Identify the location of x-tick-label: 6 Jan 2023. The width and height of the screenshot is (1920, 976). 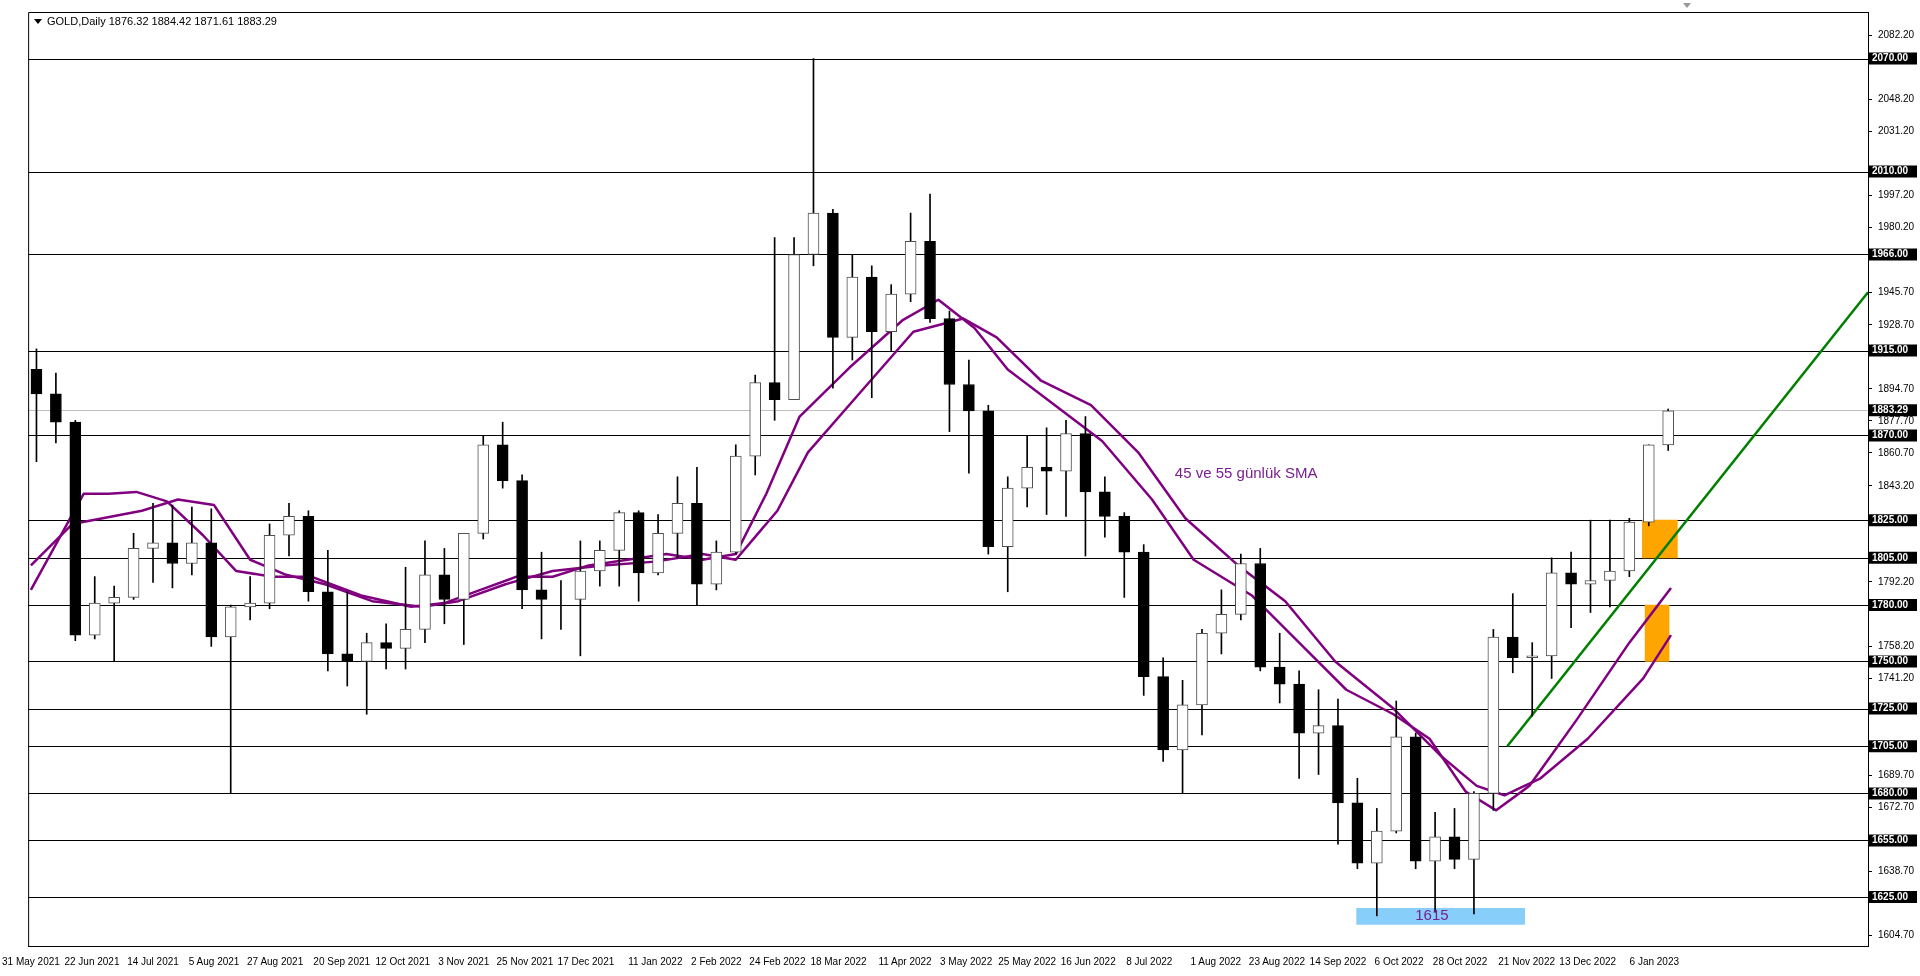
(1654, 961).